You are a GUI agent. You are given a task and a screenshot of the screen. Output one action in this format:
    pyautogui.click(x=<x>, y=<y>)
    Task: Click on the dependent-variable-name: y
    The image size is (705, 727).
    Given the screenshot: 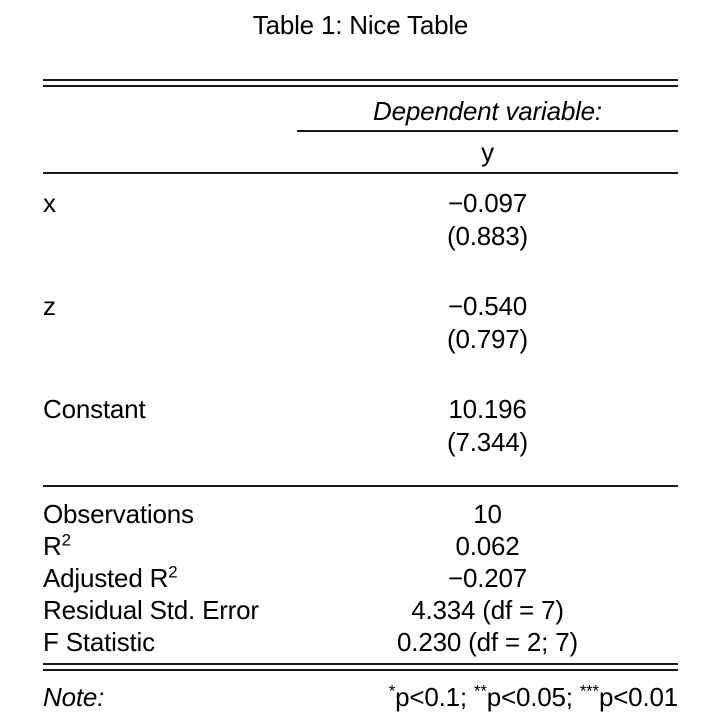 What is the action you would take?
    pyautogui.click(x=487, y=152)
    